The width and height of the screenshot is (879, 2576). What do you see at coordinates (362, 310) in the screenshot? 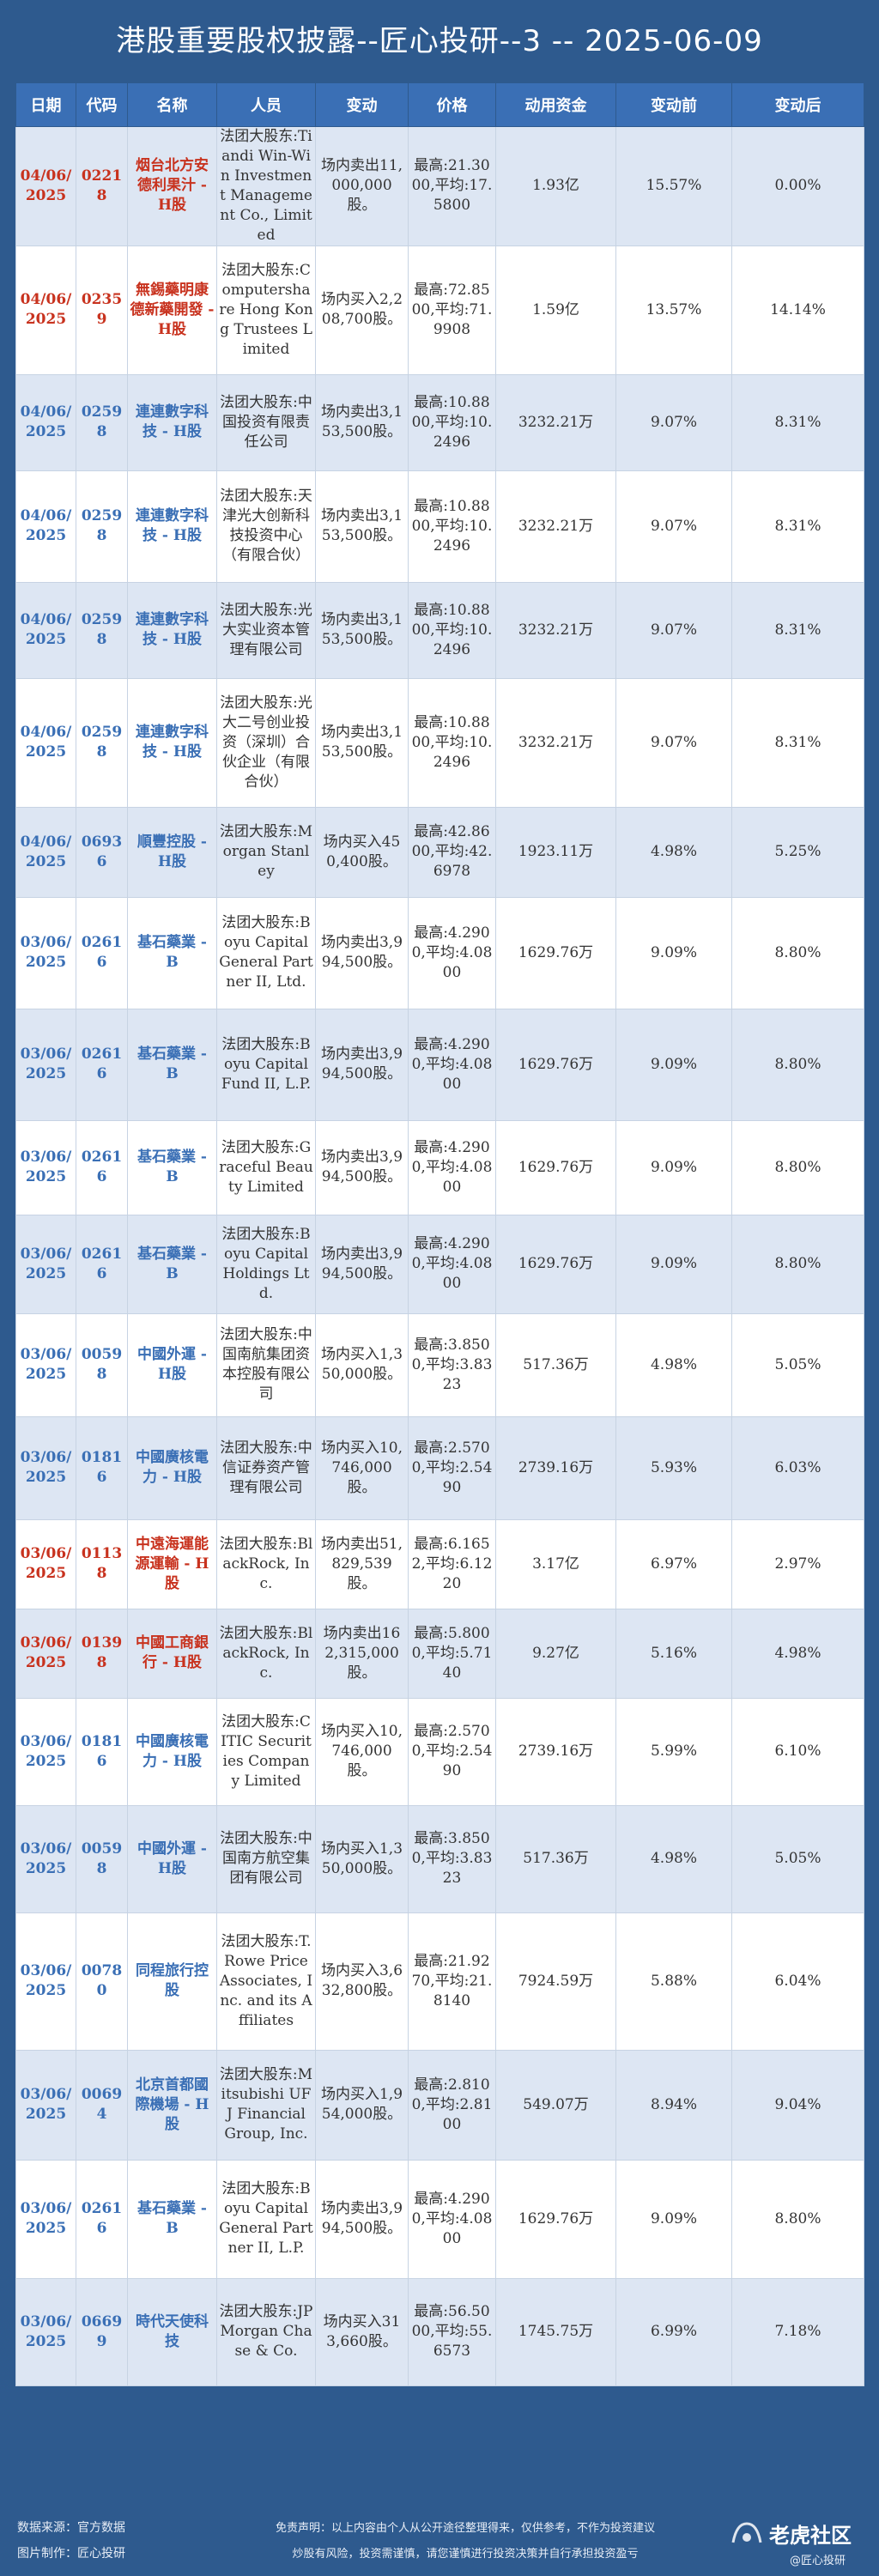
I see `cell-action: 场内买入2,208,700股。` at bounding box center [362, 310].